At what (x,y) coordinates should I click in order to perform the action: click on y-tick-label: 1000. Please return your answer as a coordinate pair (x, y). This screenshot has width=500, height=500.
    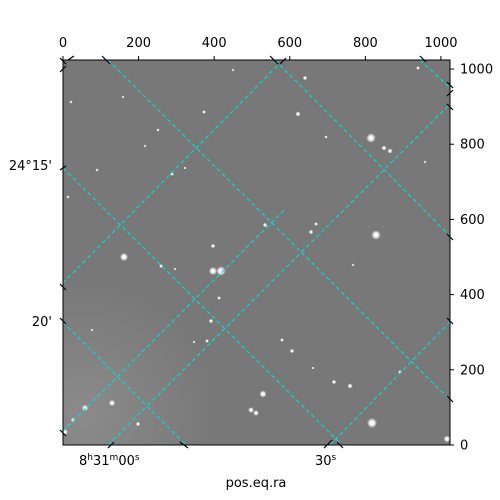
    Looking at the image, I should click on (476, 70).